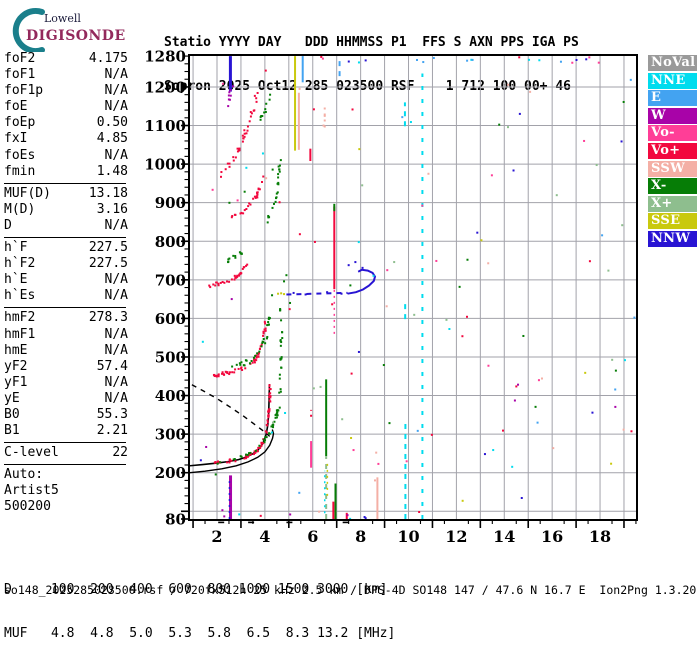  I want to click on param-row: hmF1 N/A, so click(66, 335).